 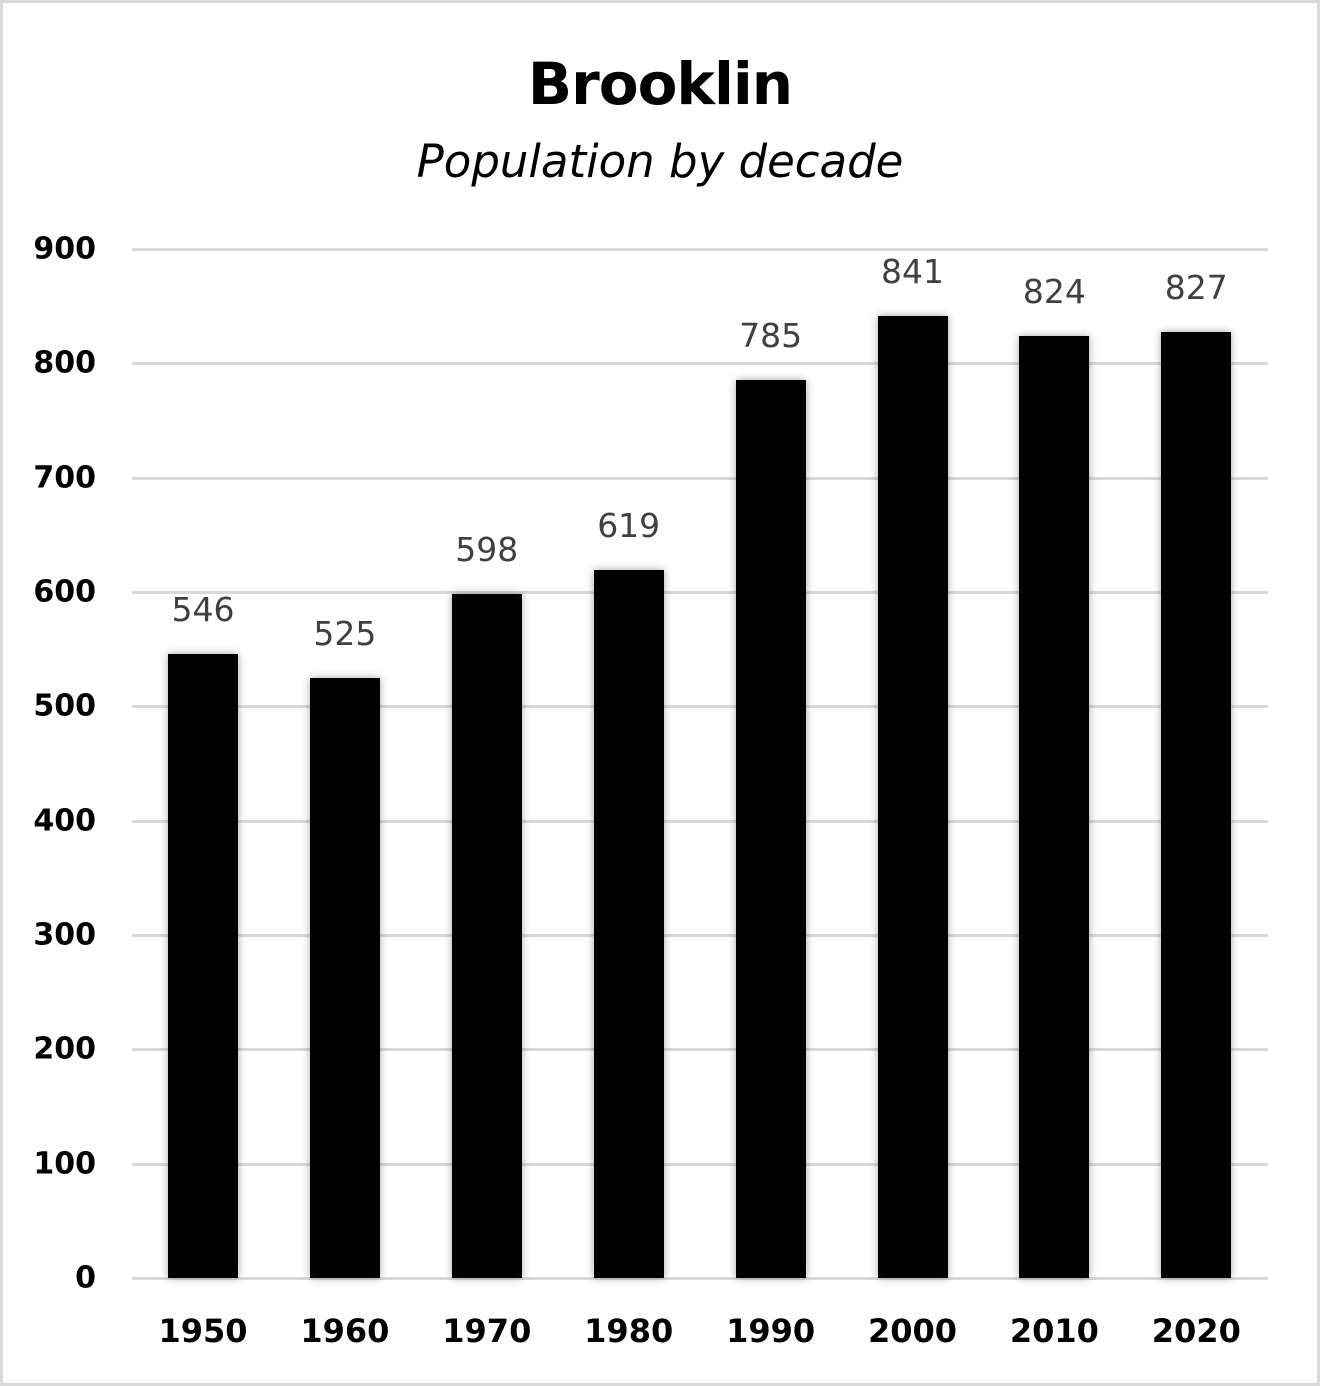 I want to click on bar-1970, so click(x=486, y=936).